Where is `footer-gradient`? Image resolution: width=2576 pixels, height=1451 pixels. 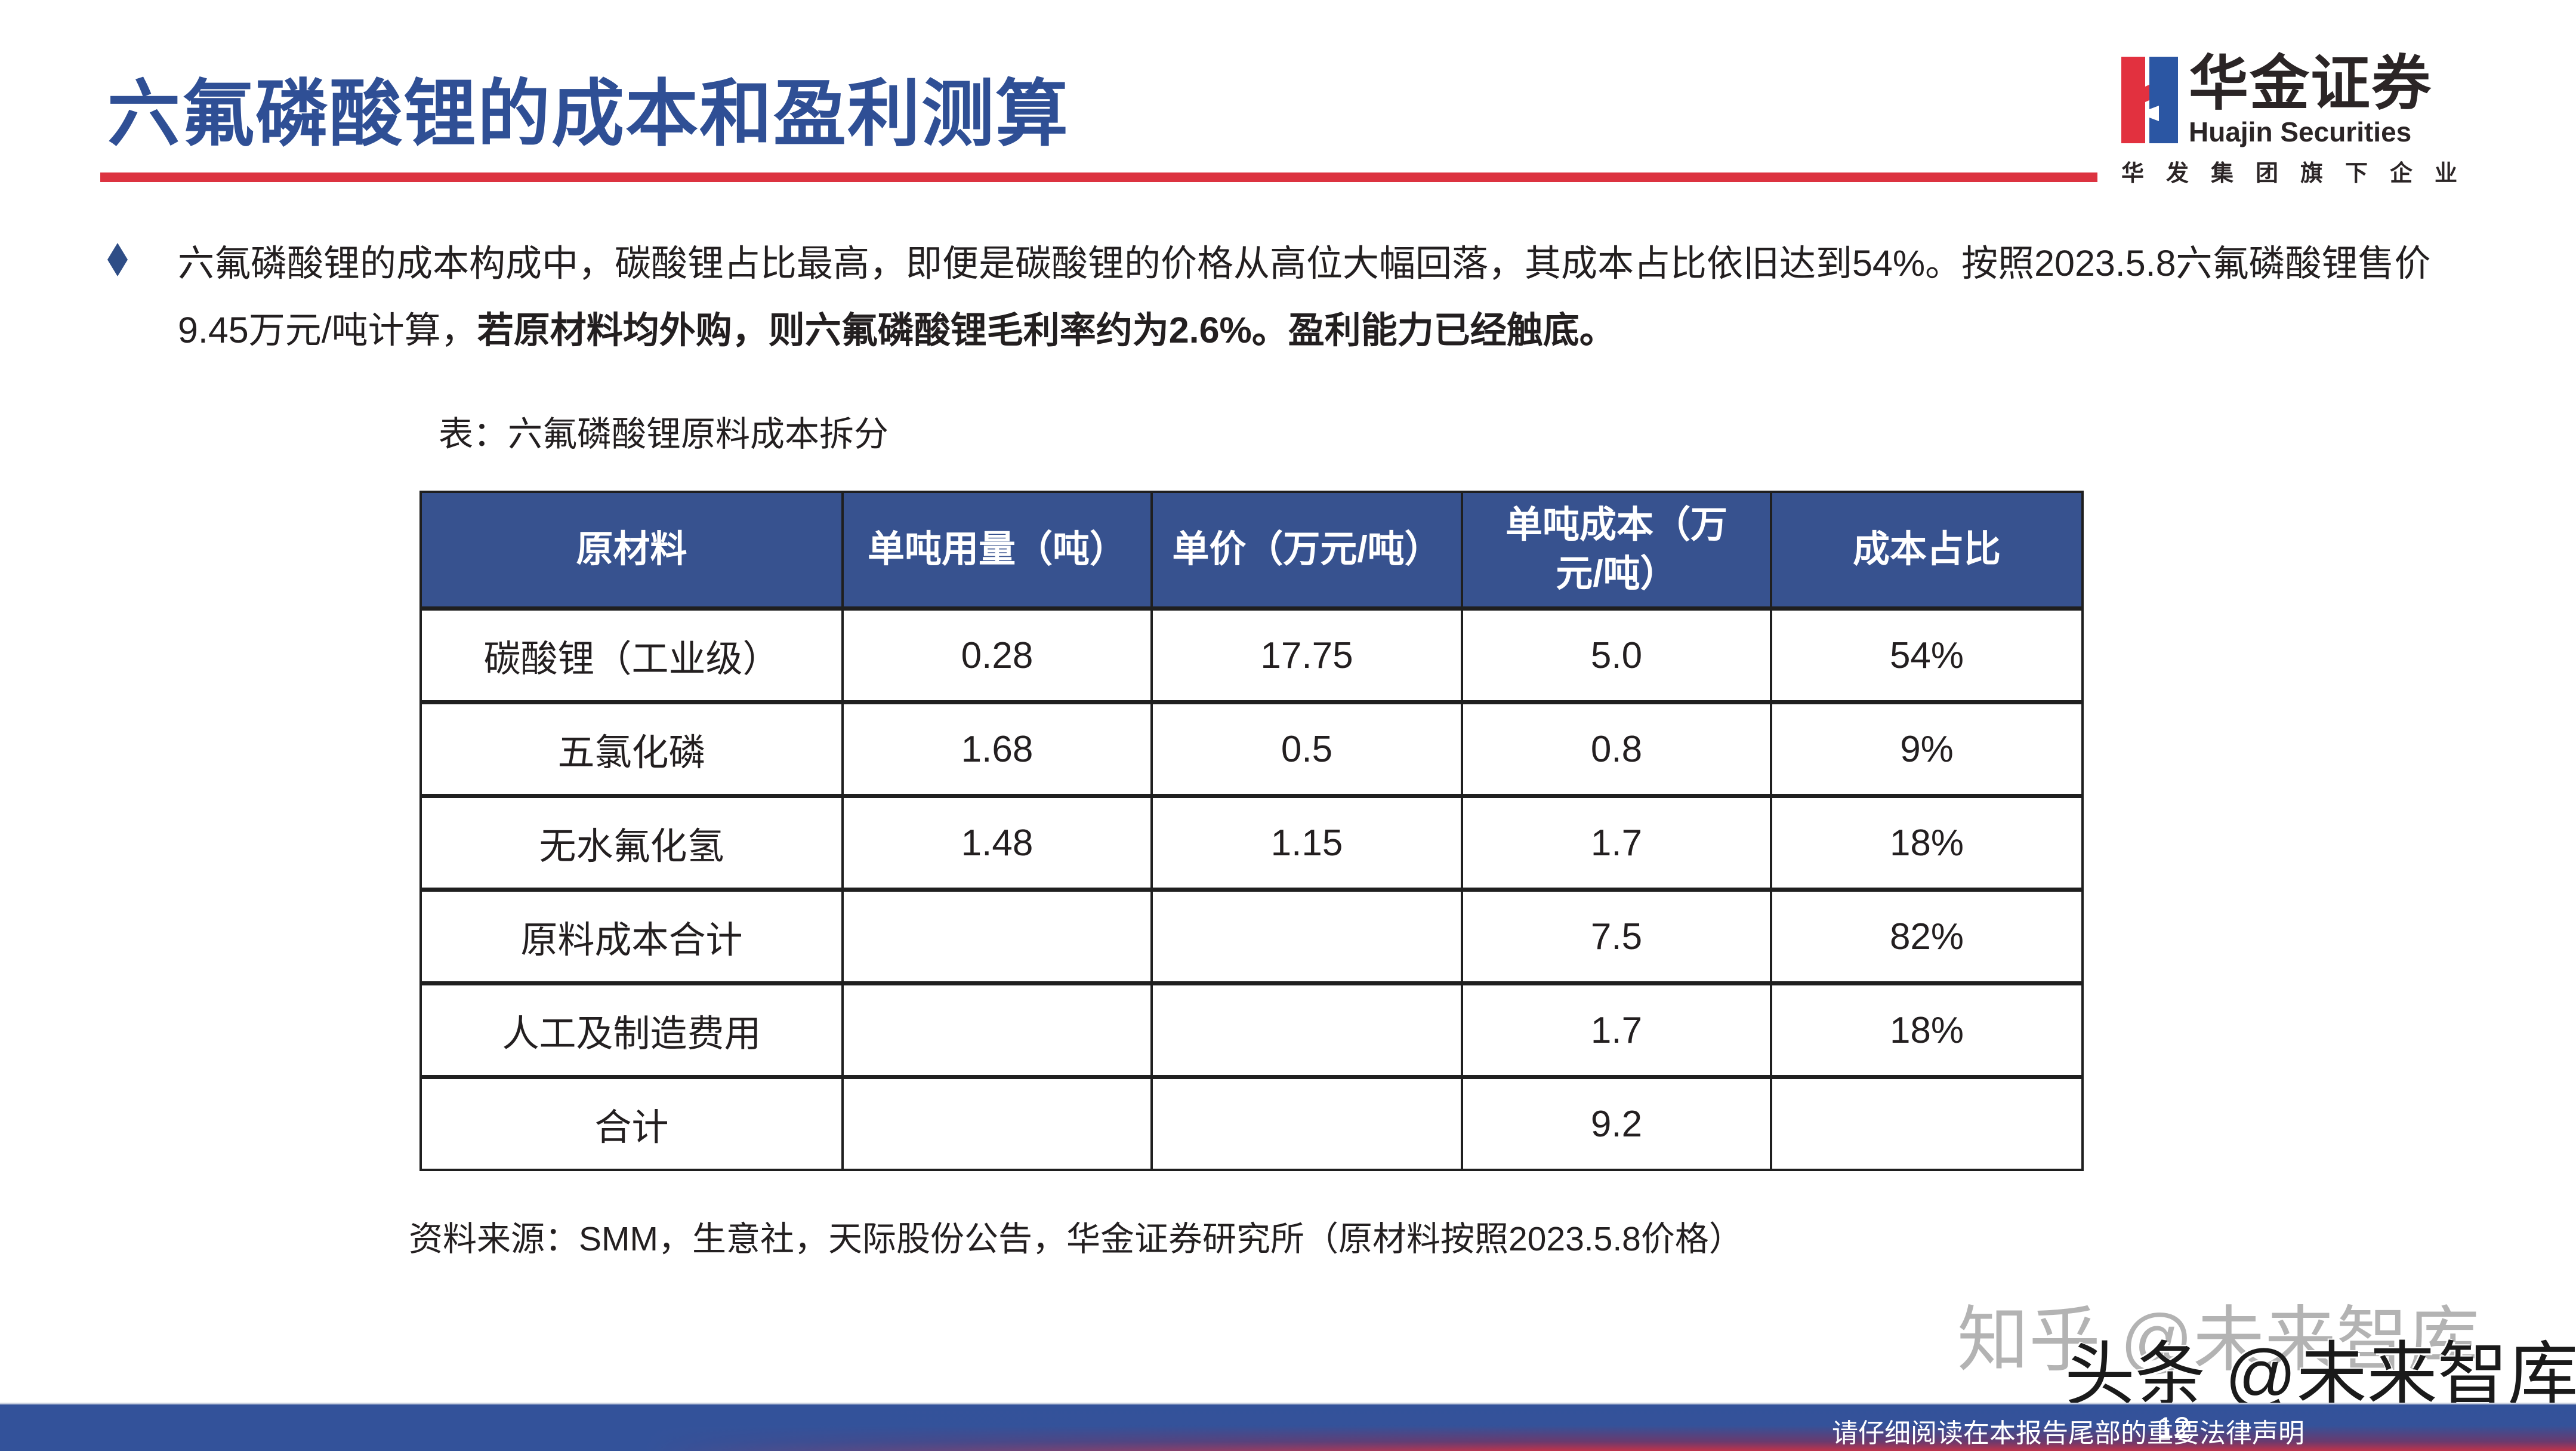
footer-gradient is located at coordinates (1288, 1427).